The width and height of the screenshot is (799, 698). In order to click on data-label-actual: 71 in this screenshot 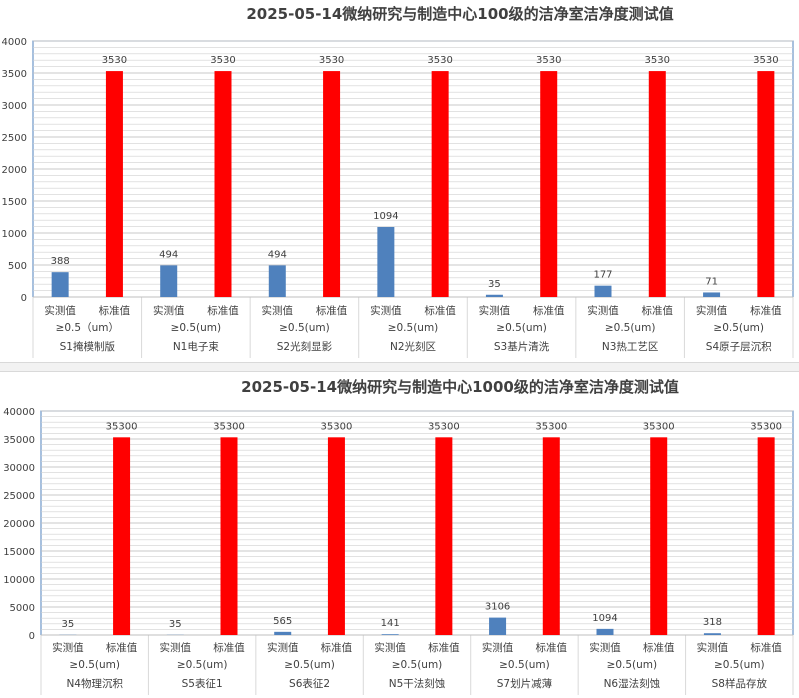, I will do `click(711, 281)`.